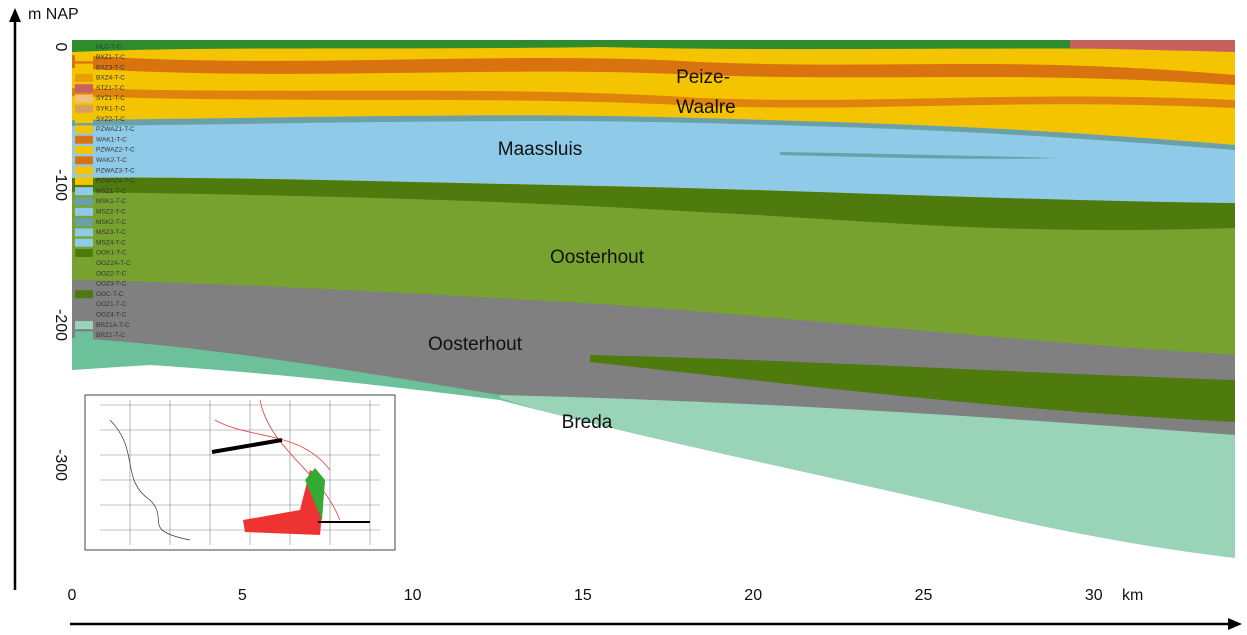 Image resolution: width=1247 pixels, height=635 pixels. What do you see at coordinates (60, 185) in the screenshot?
I see `y-tick-label: -100` at bounding box center [60, 185].